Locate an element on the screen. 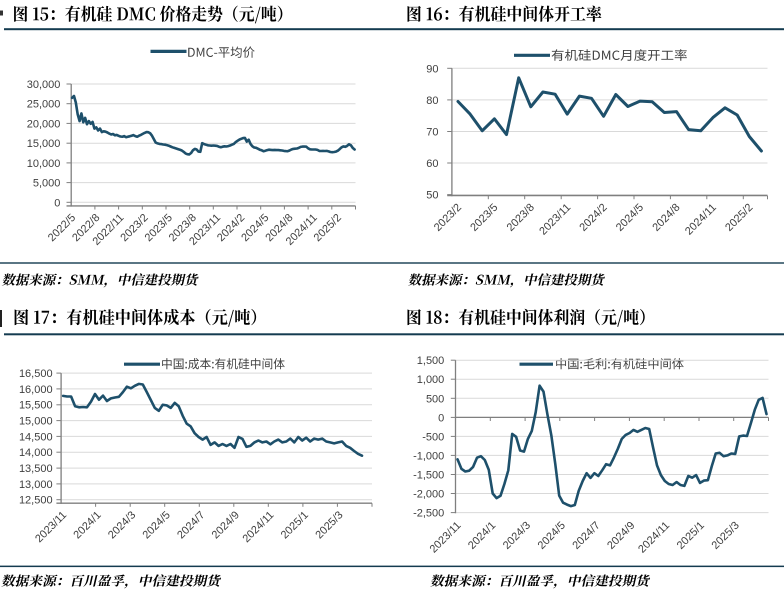 This screenshot has width=784, height=597. svg-text: -1,500 is located at coordinates (428, 476).